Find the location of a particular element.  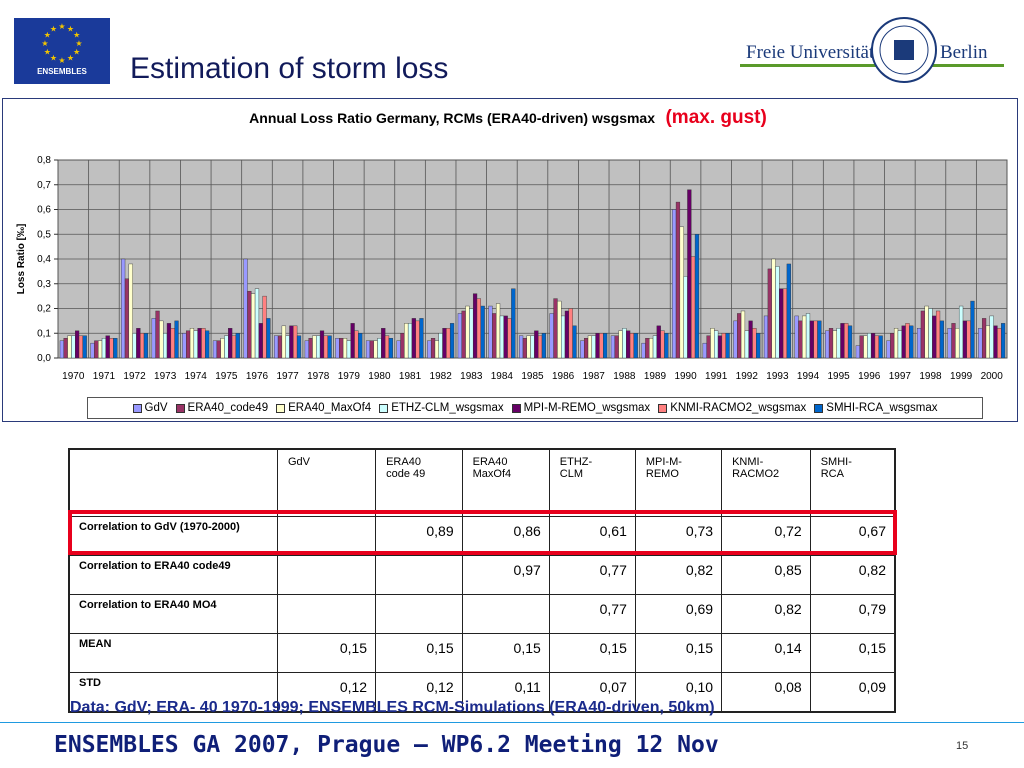

table-header-cell: KNMI- RACMO2 is located at coordinates (766, 482).